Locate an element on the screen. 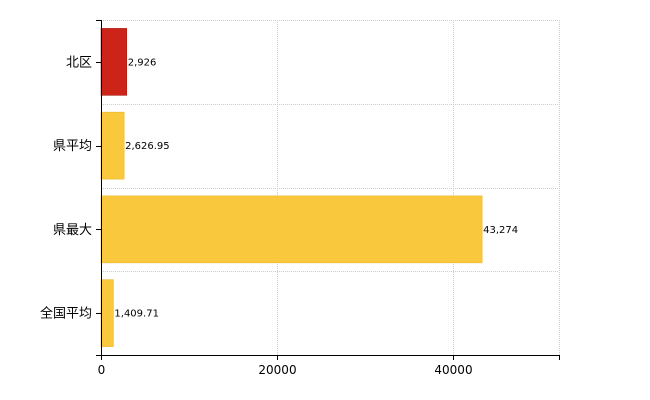 The image size is (650, 400). x-tick-label: 0 is located at coordinates (102, 370).